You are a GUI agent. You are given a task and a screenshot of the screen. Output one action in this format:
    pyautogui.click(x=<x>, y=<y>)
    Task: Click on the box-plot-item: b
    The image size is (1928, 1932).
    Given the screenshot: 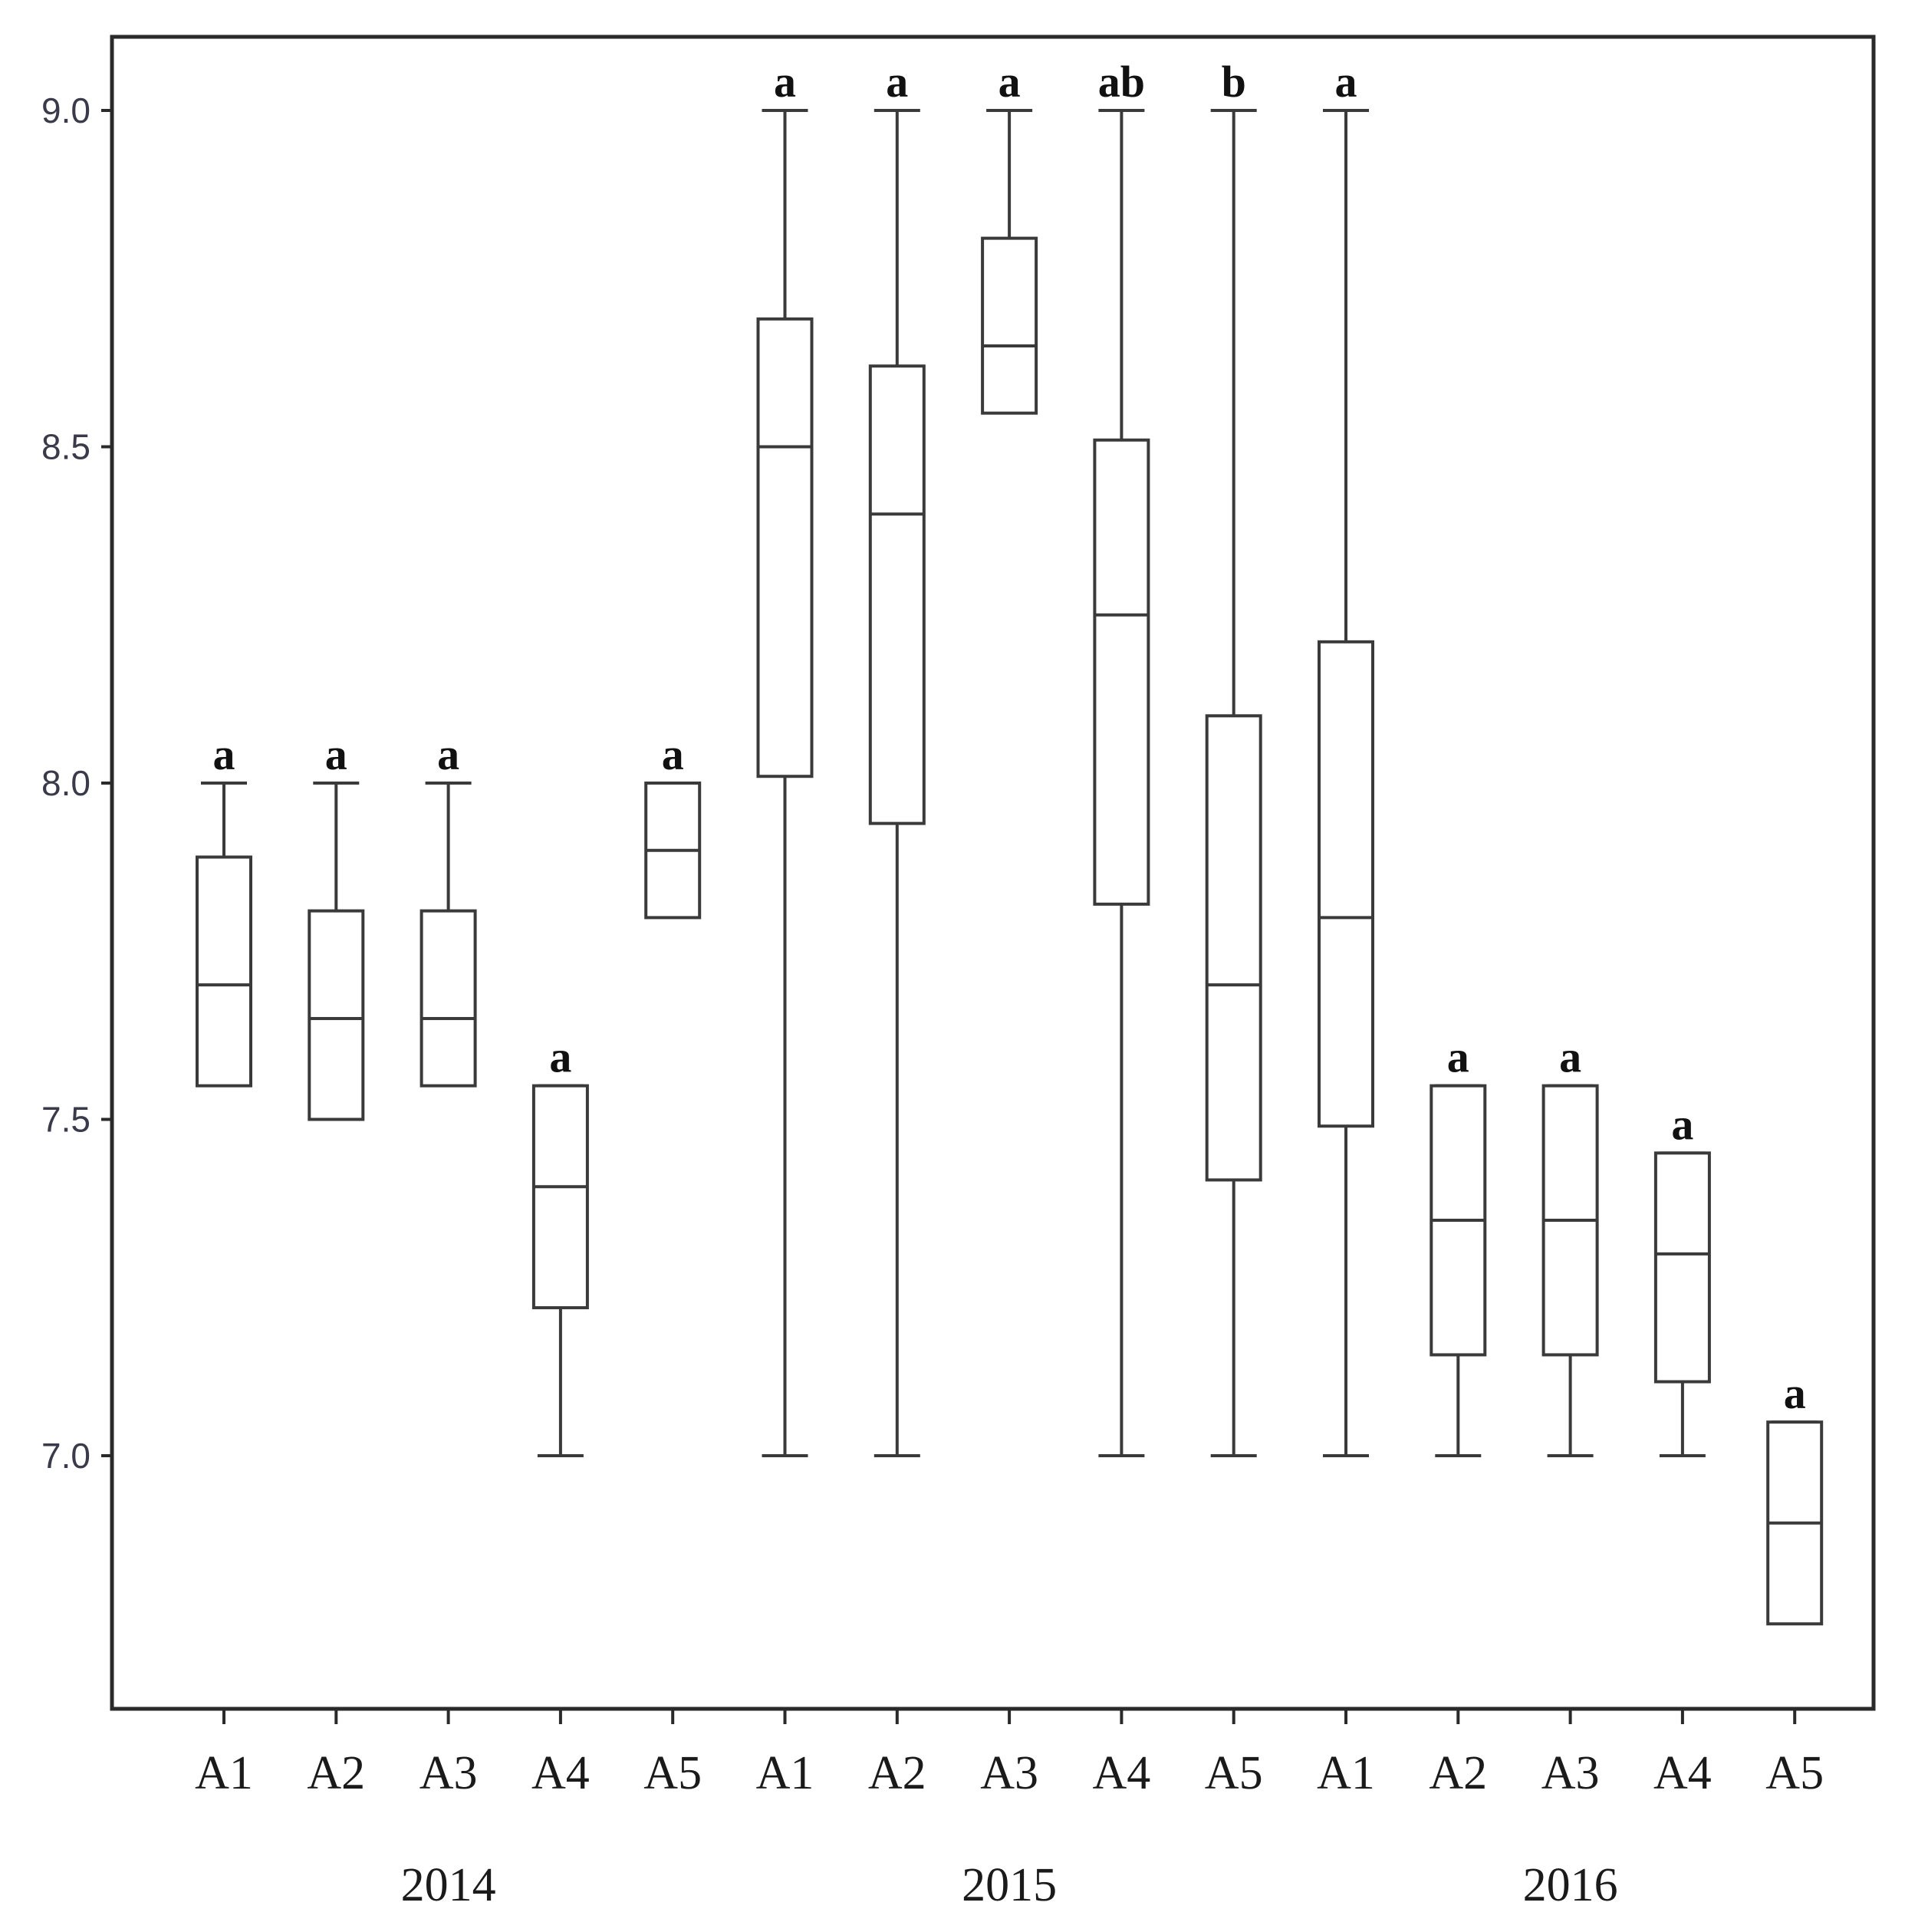 What is the action you would take?
    pyautogui.click(x=1234, y=757)
    